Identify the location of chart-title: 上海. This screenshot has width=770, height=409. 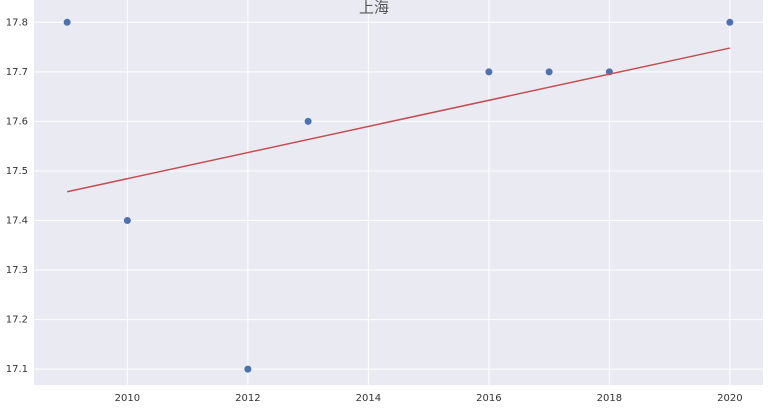
(374, 8).